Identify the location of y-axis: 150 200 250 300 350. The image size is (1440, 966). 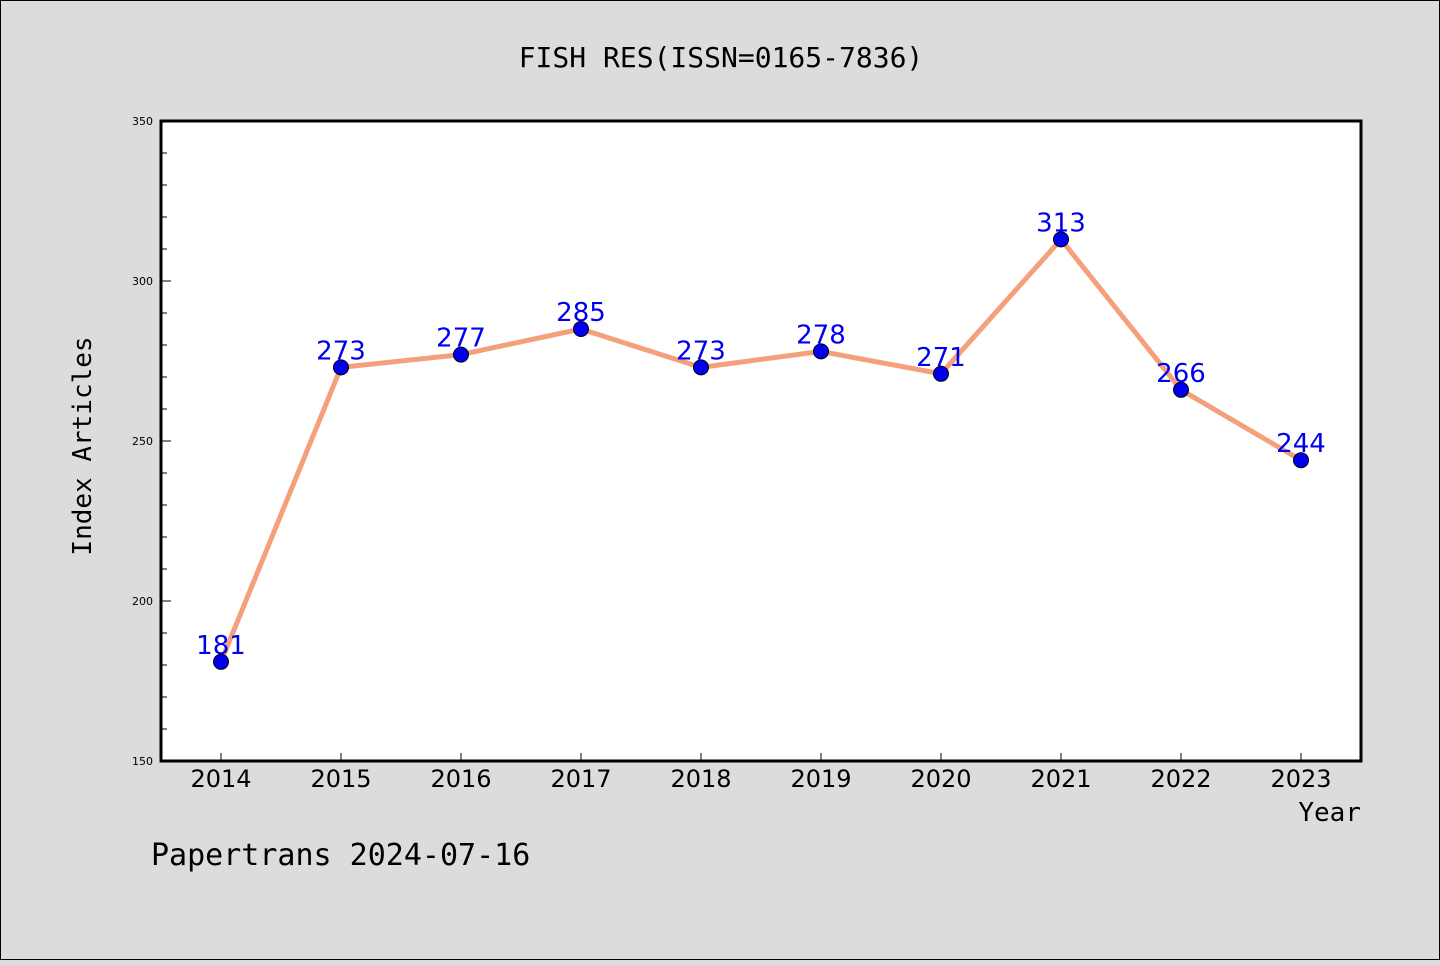
(151, 441).